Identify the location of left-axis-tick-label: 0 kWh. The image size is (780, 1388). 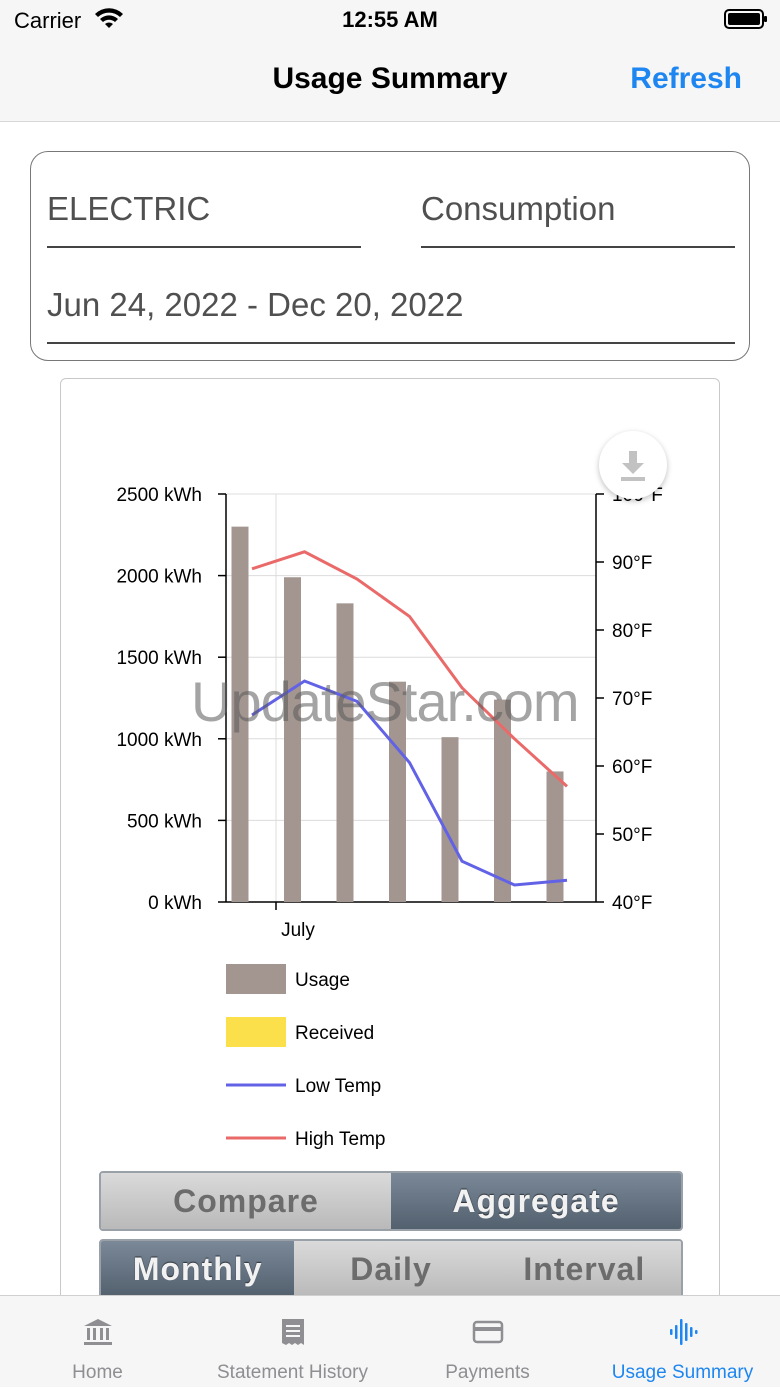
(175, 903).